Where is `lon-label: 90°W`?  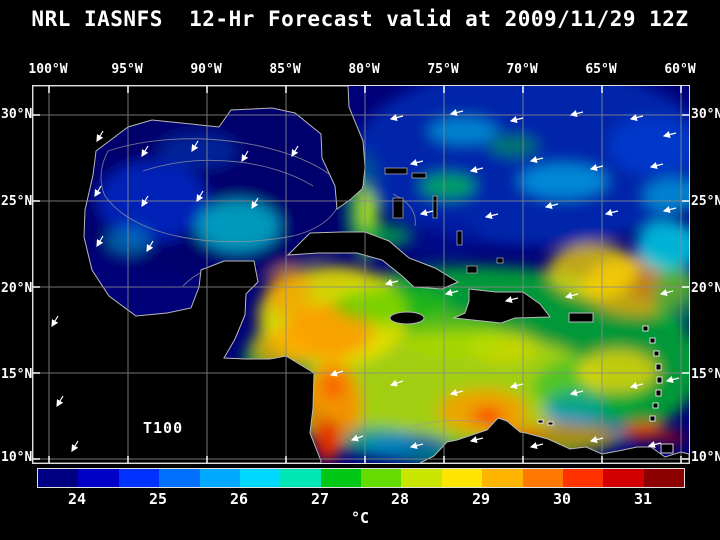 lon-label: 90°W is located at coordinates (206, 69).